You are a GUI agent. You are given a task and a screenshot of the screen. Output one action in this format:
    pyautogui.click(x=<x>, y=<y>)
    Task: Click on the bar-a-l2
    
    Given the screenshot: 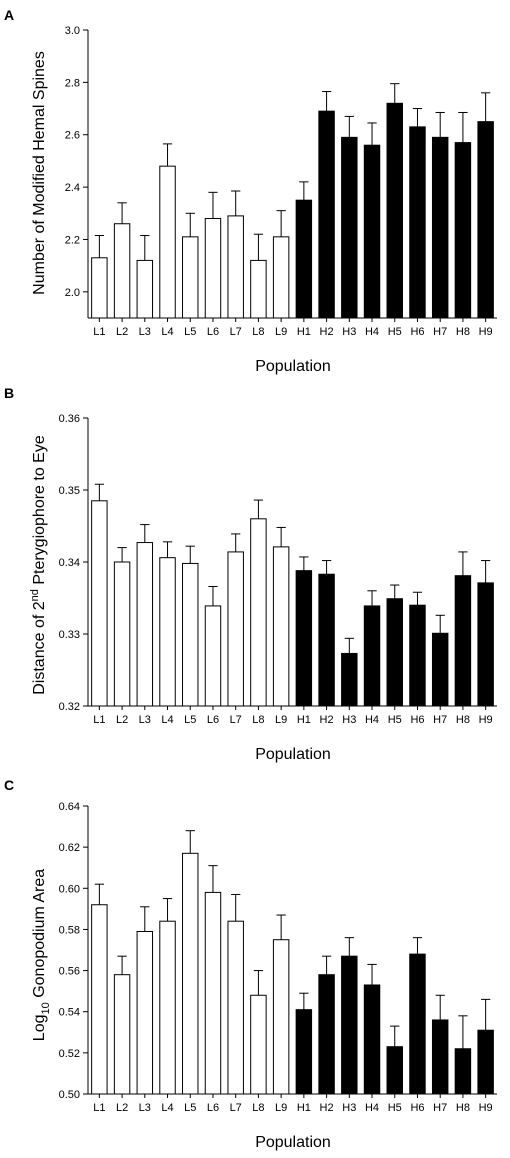 What is the action you would take?
    pyautogui.click(x=122, y=271)
    